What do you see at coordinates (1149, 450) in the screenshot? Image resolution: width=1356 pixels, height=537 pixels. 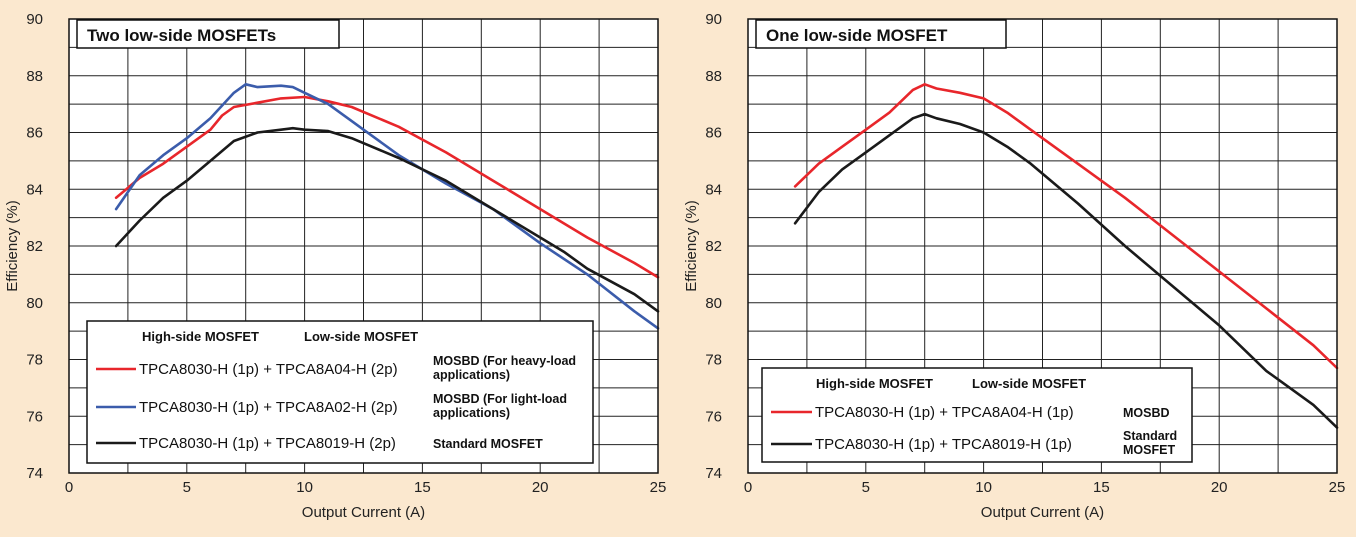 I see `legend-entry-type: MOSFET` at bounding box center [1149, 450].